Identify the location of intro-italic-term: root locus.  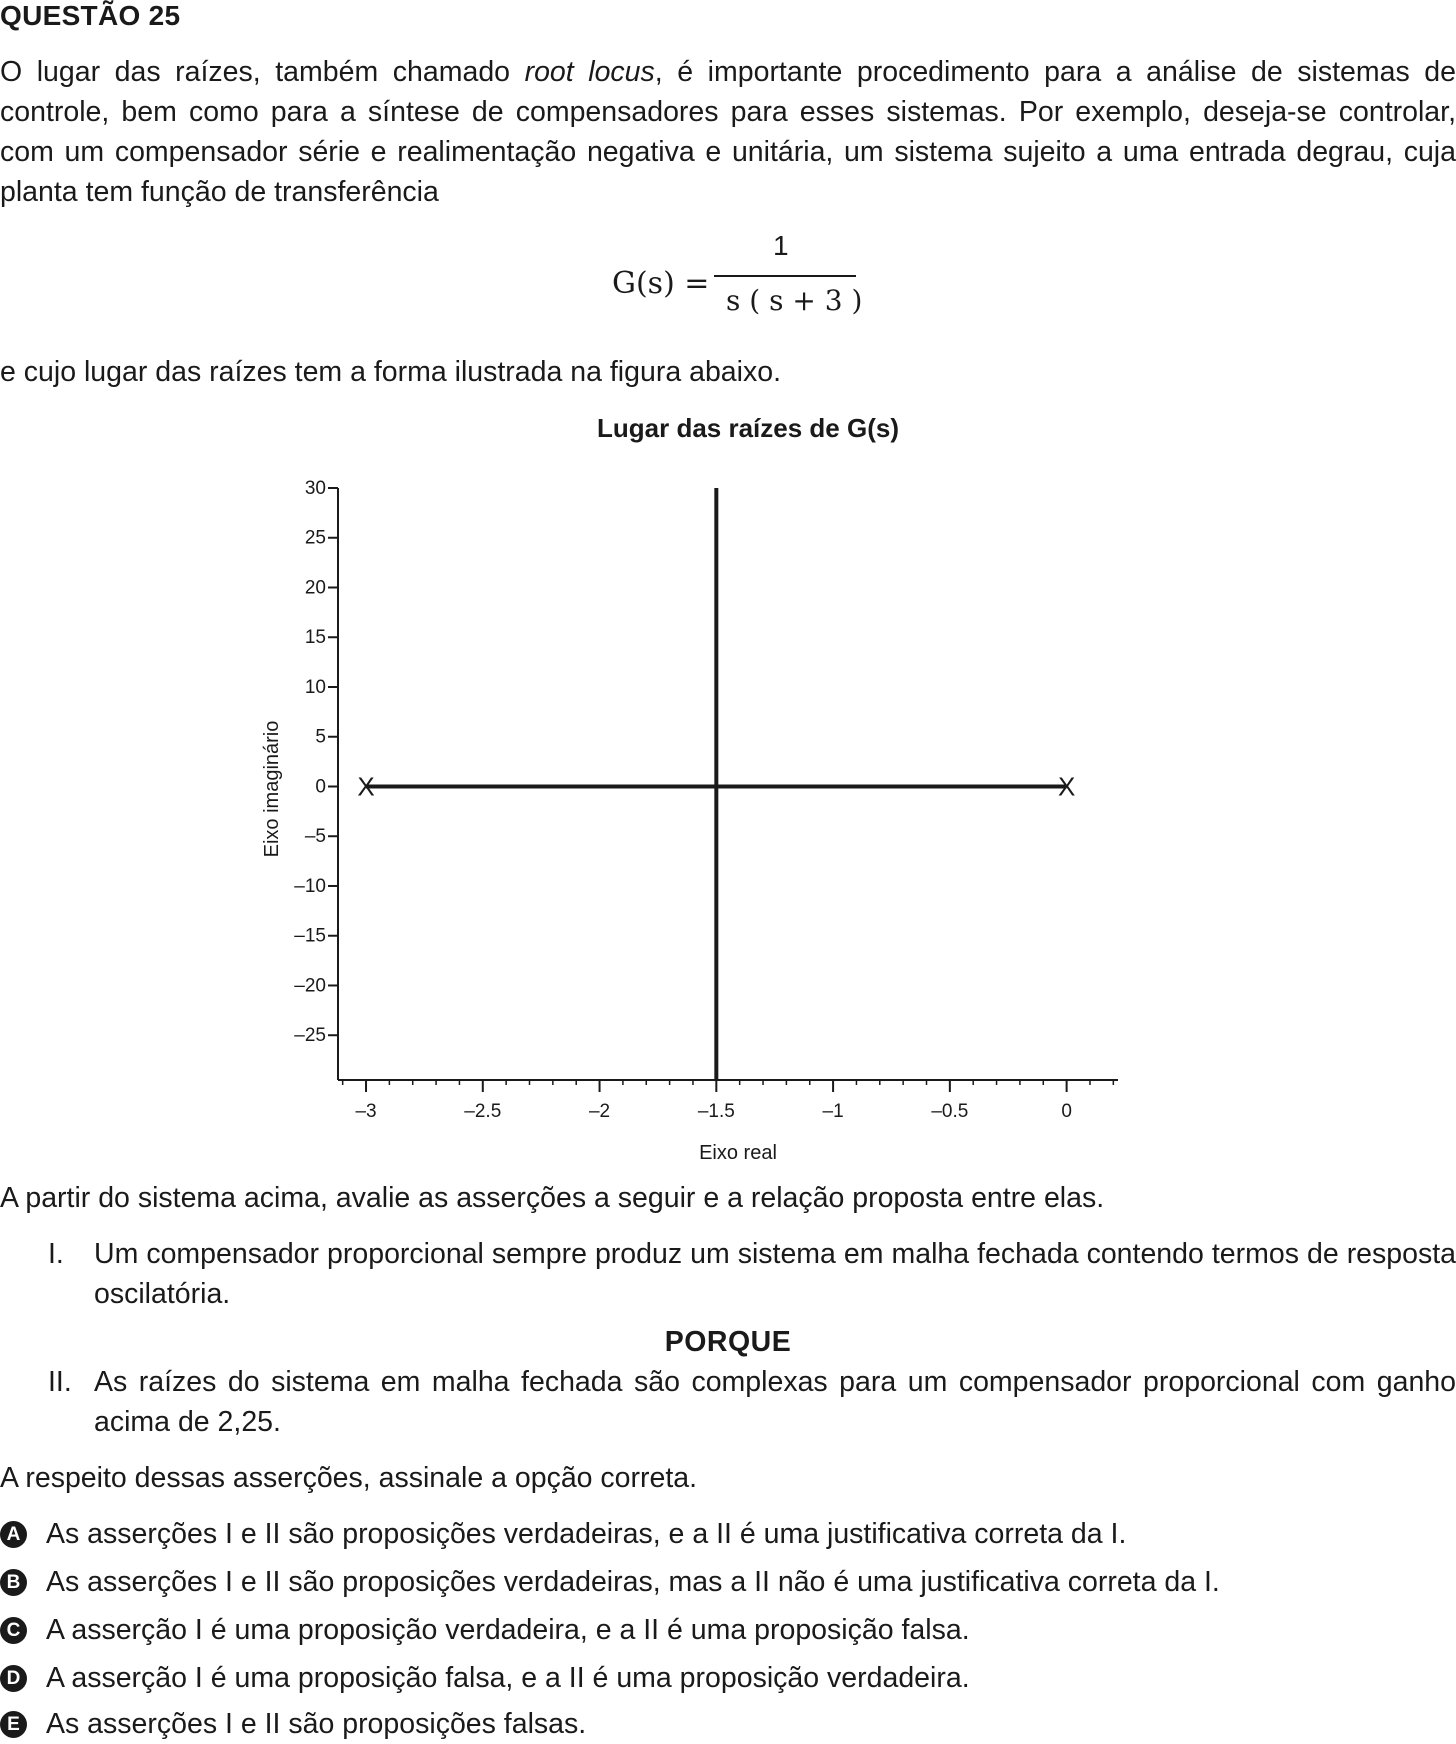
(589, 72).